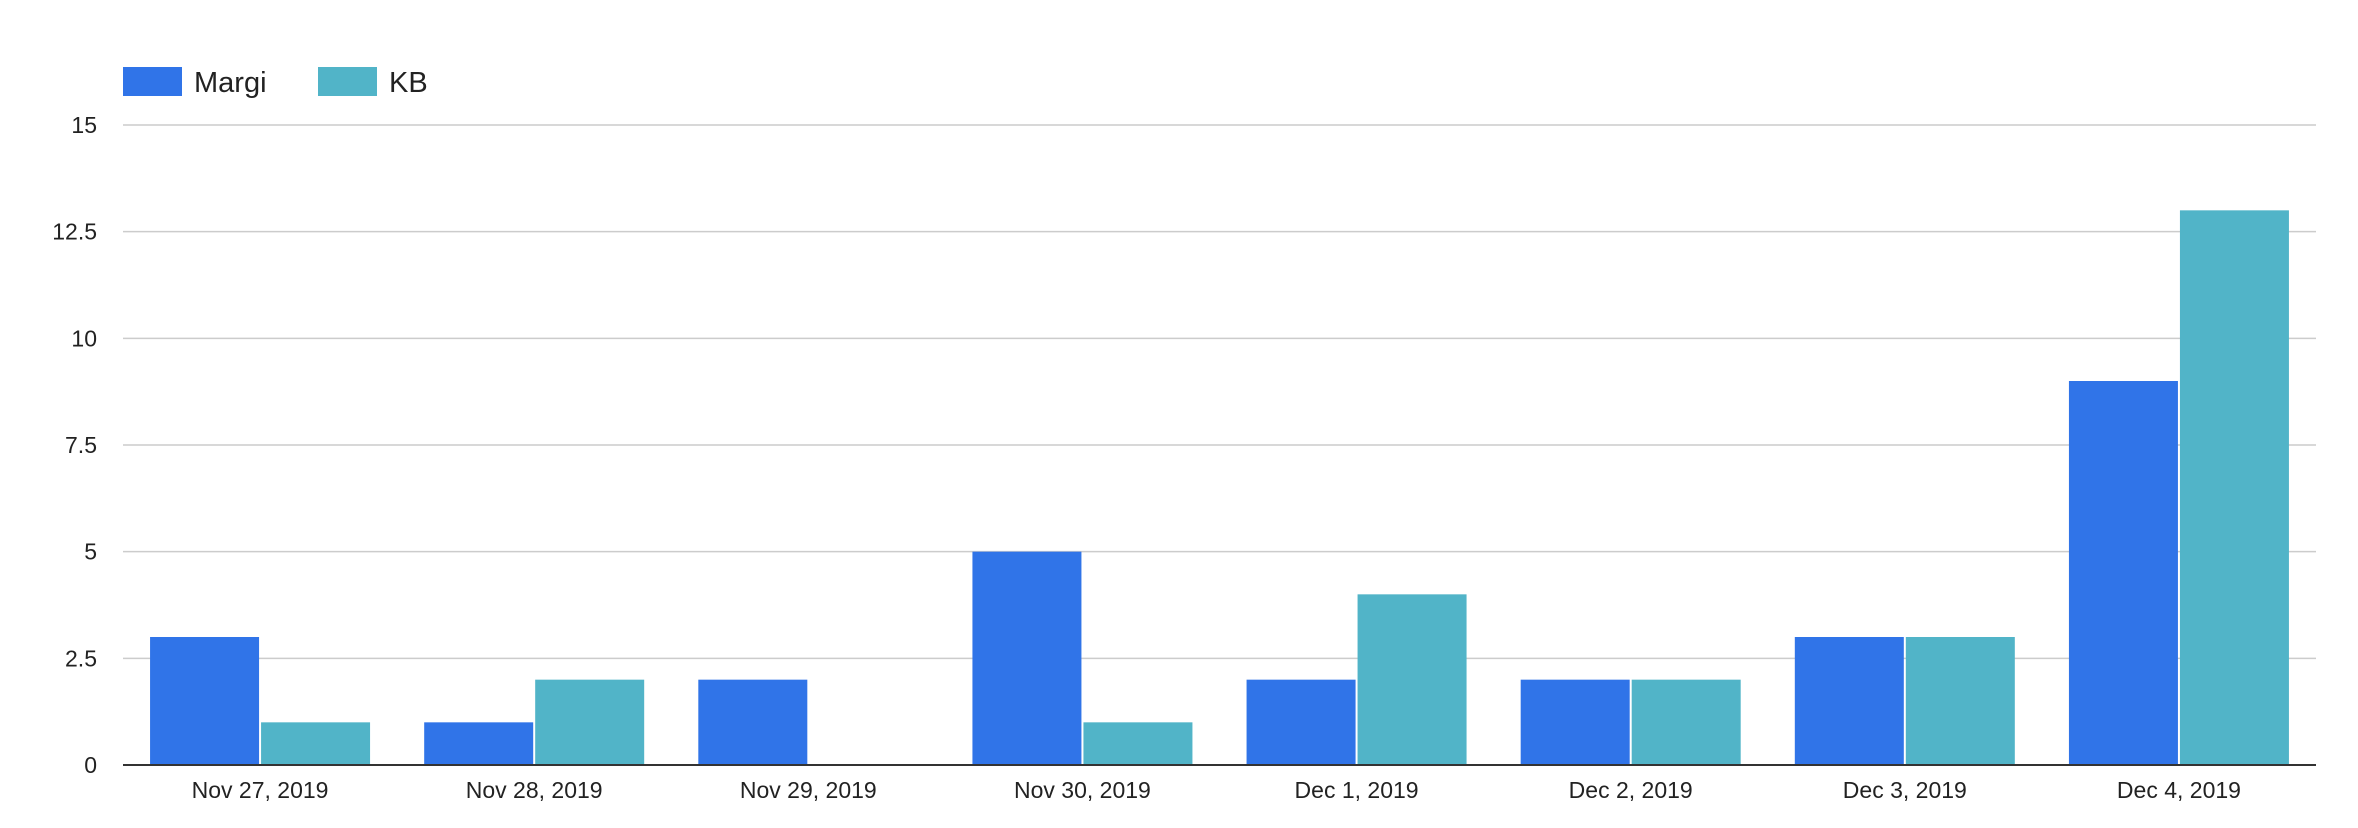 This screenshot has width=2358, height=828. Describe the element at coordinates (74, 232) in the screenshot. I see `y-tick-label: 12.5` at that location.